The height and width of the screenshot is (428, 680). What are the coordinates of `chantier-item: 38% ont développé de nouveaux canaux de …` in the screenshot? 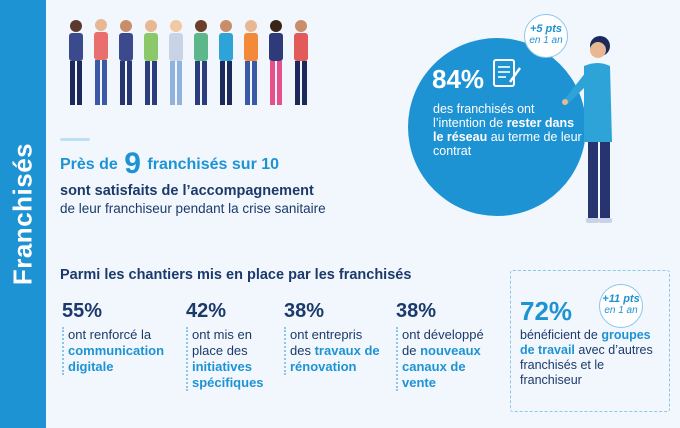 It's located at (445, 345).